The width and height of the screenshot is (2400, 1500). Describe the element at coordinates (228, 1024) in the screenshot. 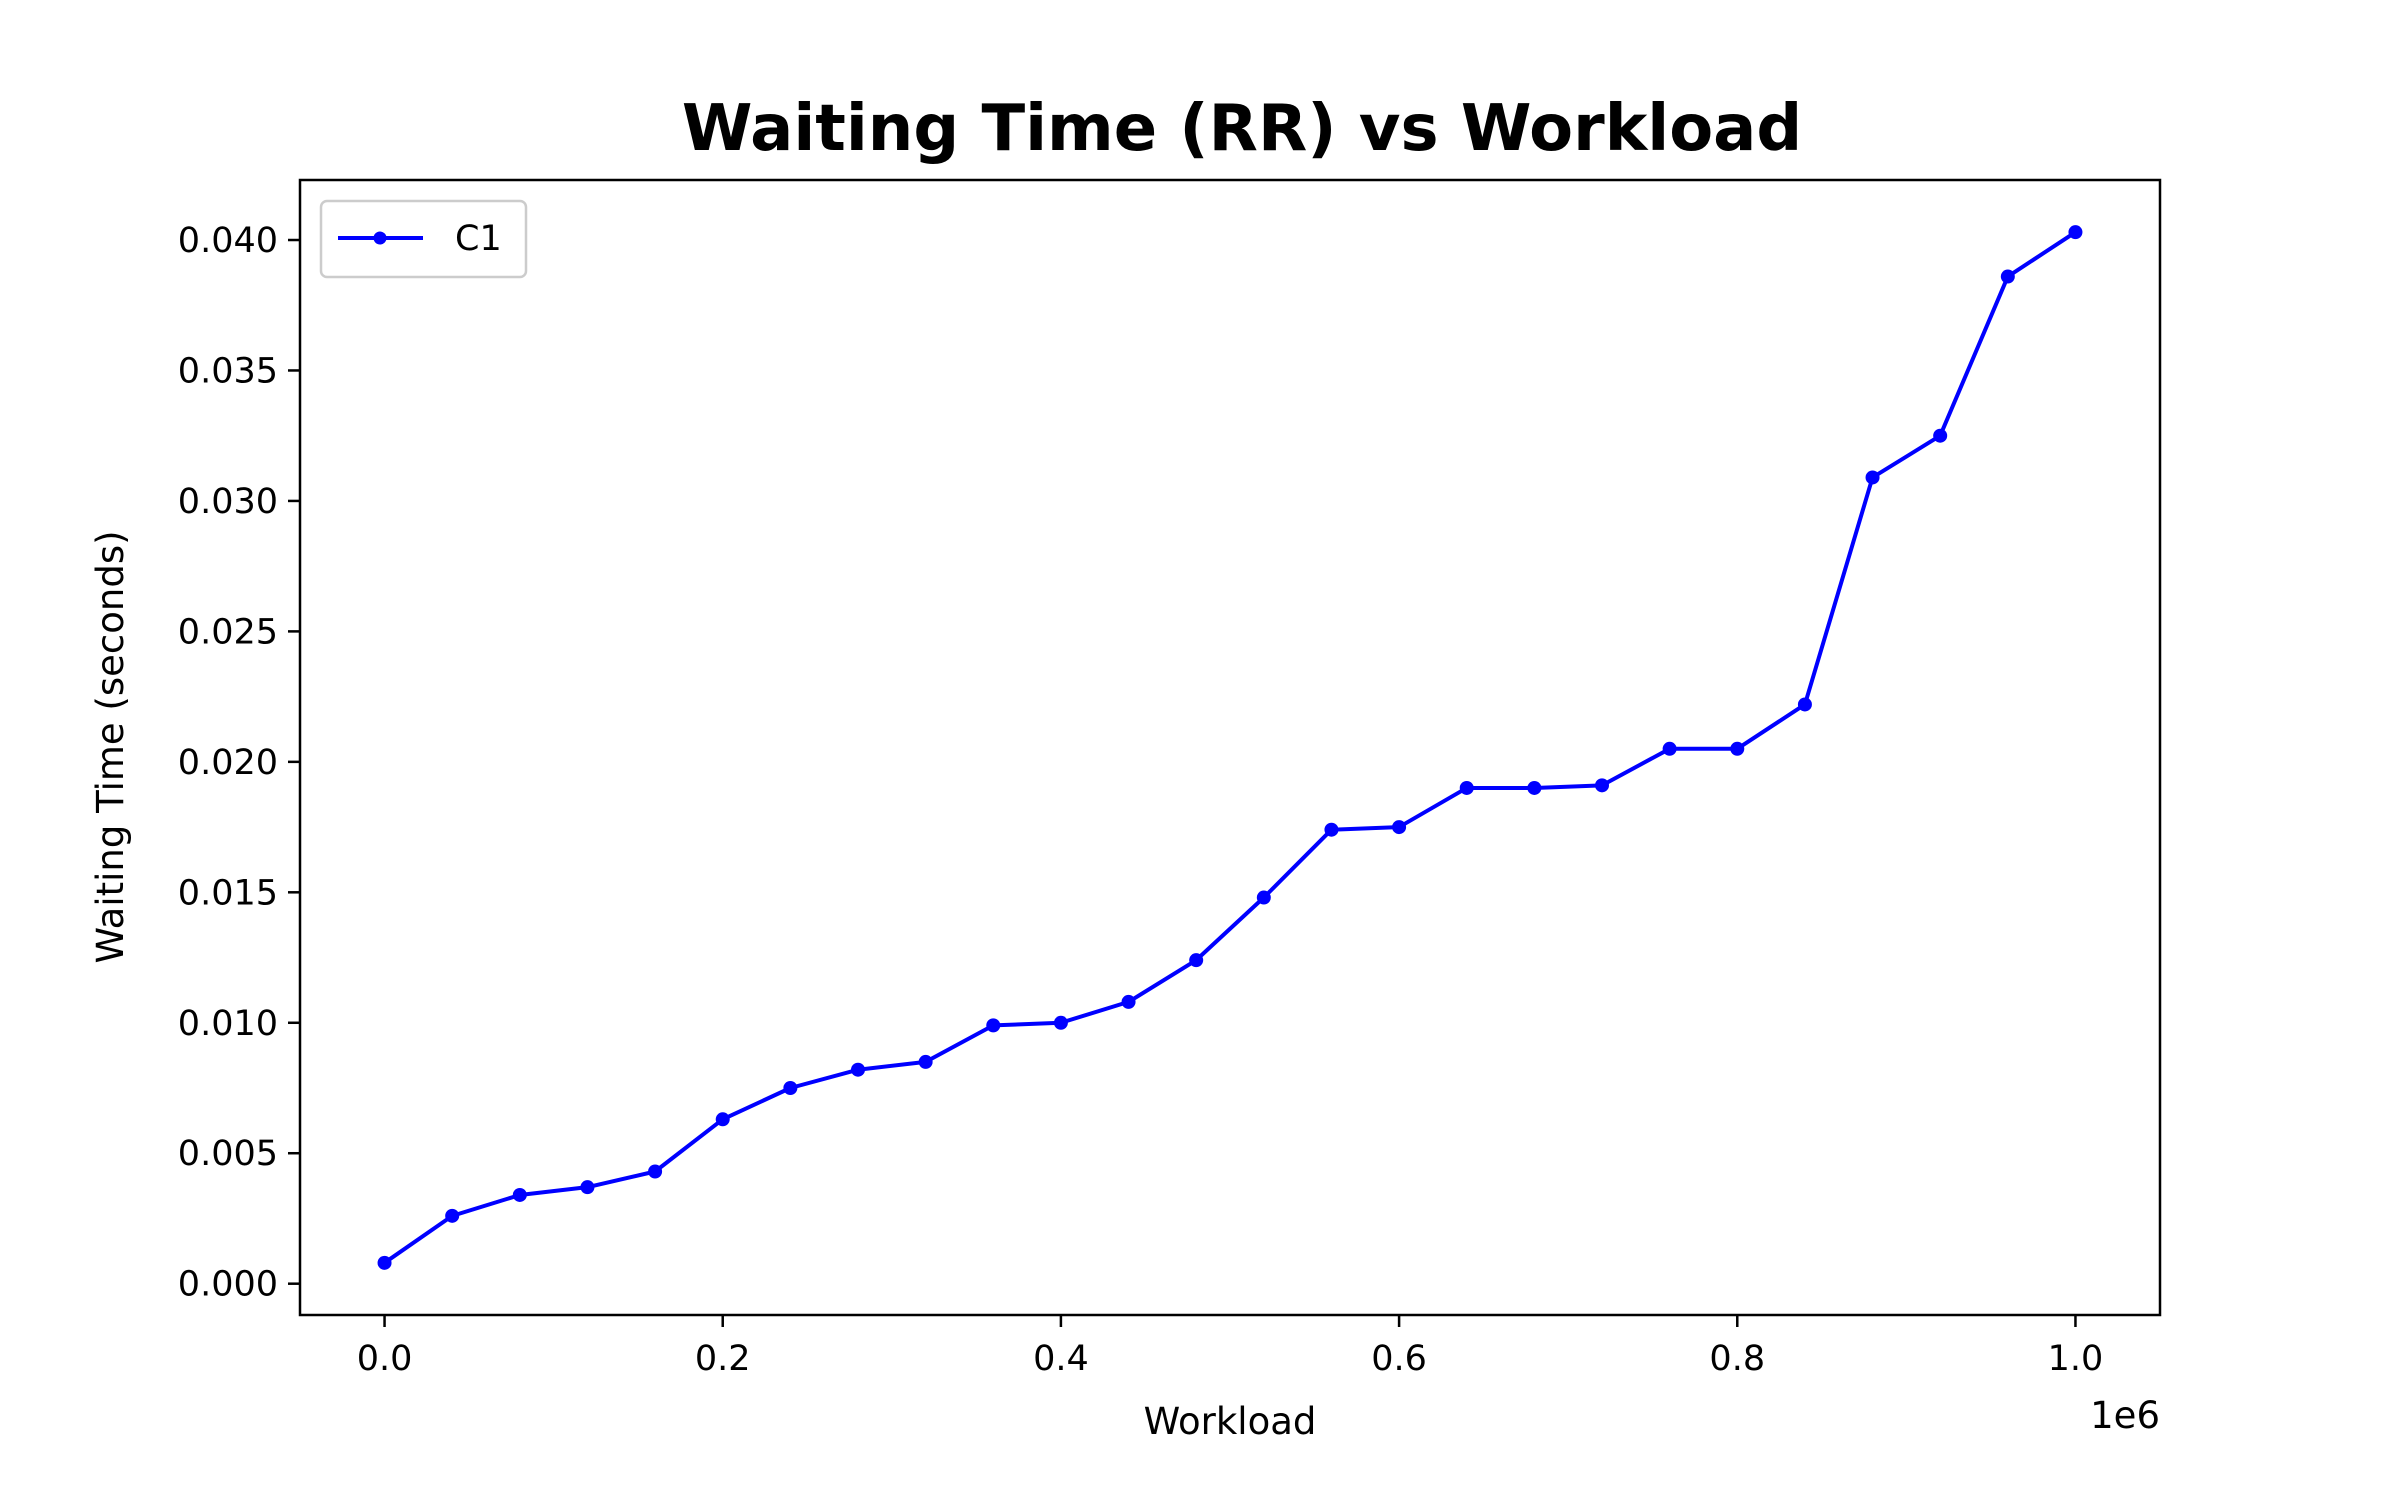

I see `y-tick-label: 0.010` at that location.